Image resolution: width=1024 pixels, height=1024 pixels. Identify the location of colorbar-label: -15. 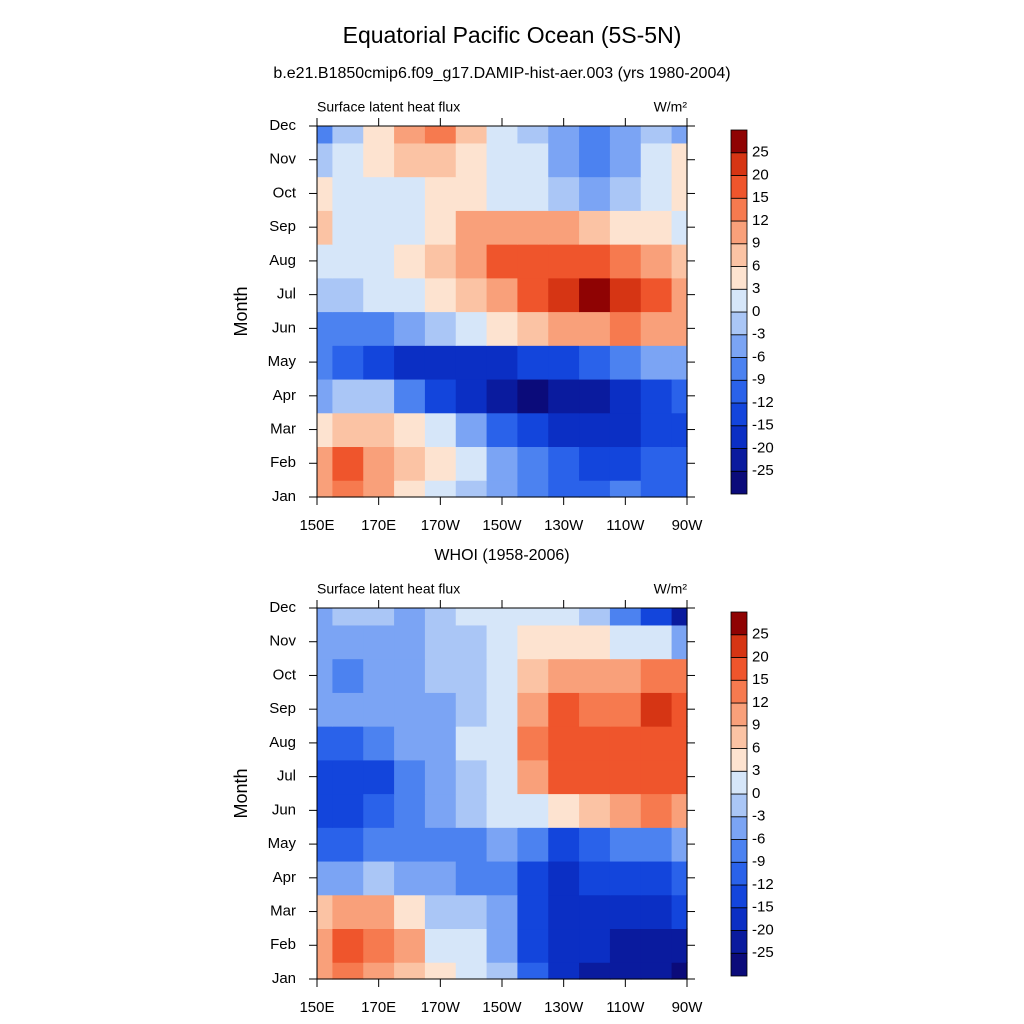
(763, 907).